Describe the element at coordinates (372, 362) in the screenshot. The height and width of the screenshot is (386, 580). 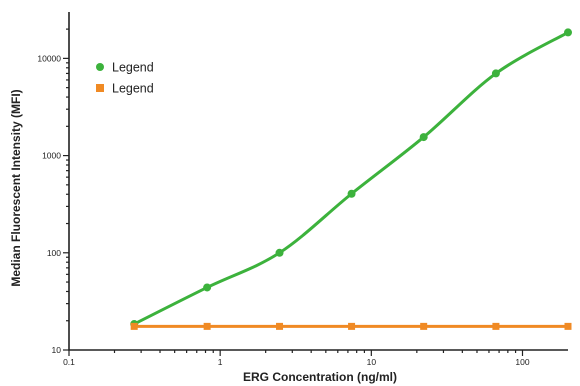
I see `x-tick-label: 10` at that location.